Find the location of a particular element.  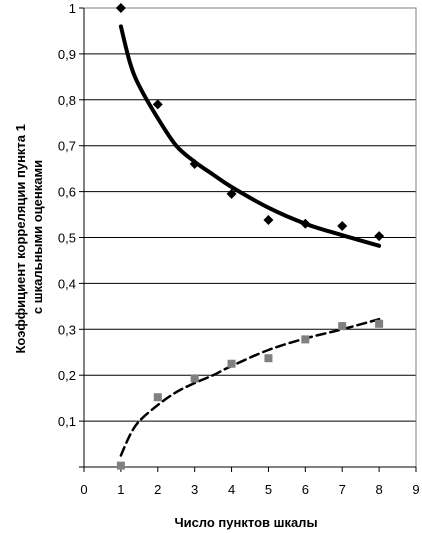

y-tick-label: 0,2 is located at coordinates (67, 375).